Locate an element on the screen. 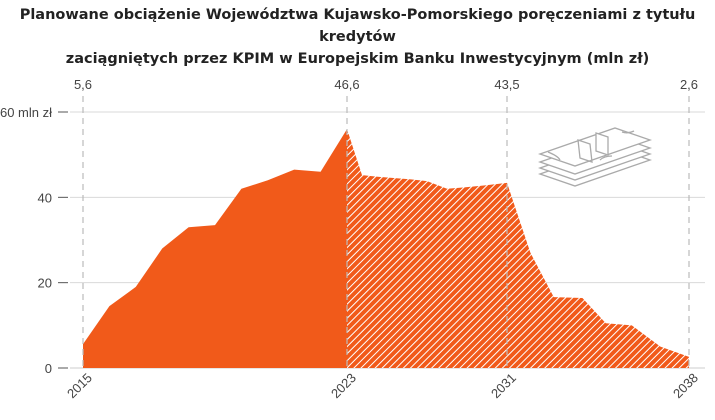 This screenshot has width=715, height=420. x-tick-label: 2038 is located at coordinates (685, 385).